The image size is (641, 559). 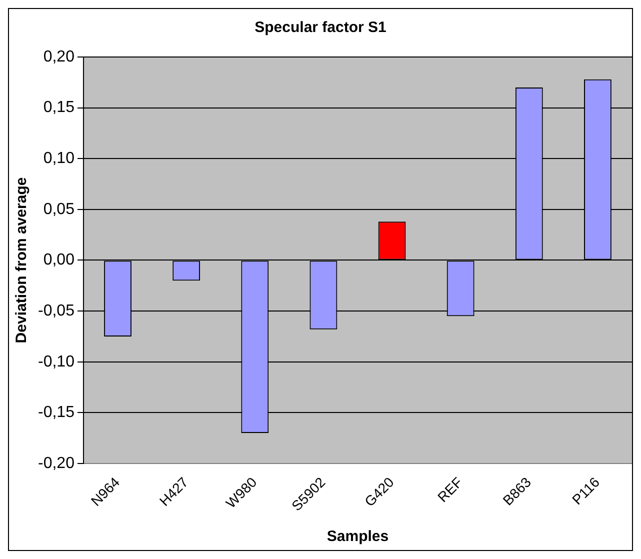 I want to click on y-tick-label: 0,00, so click(x=59, y=260).